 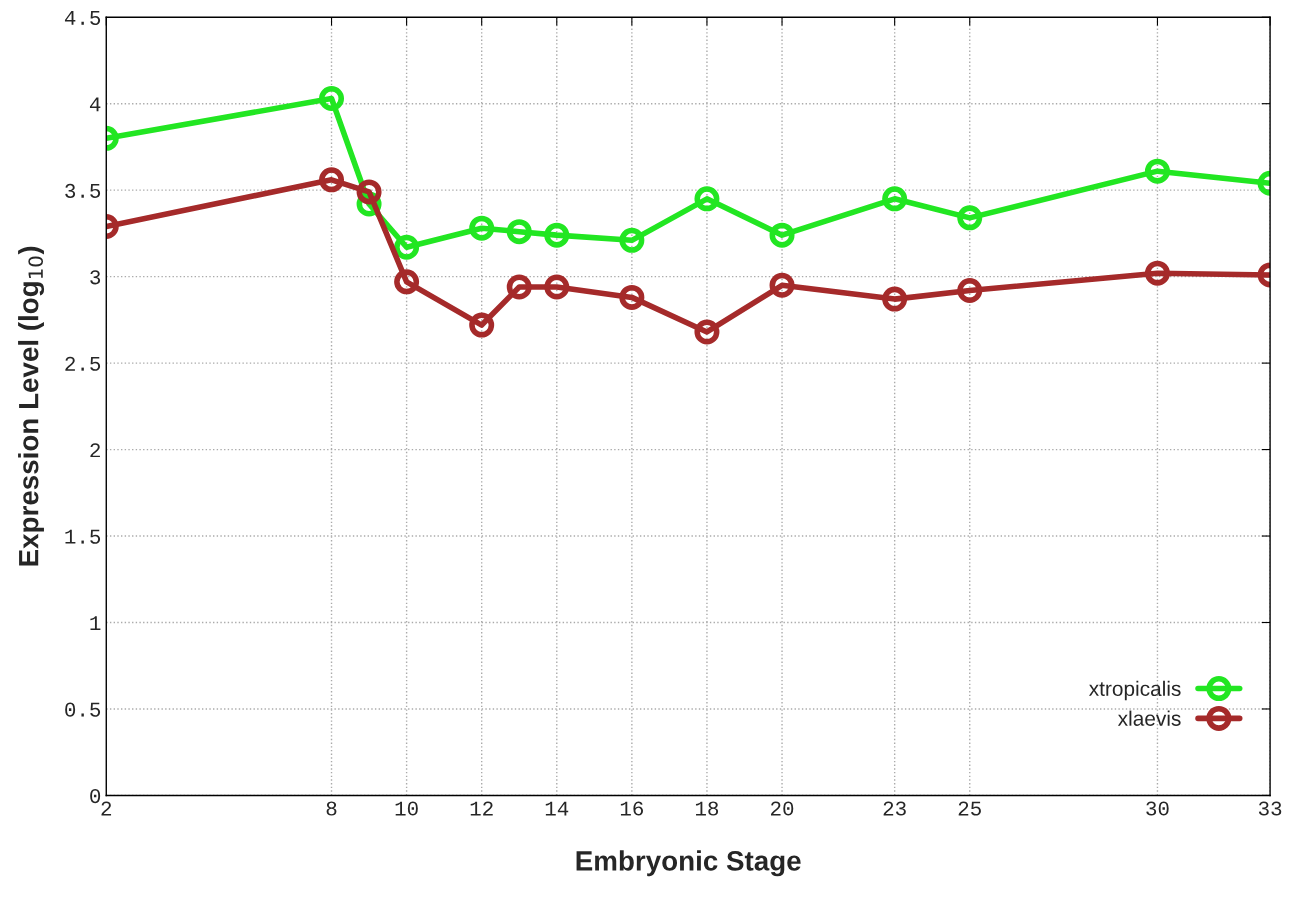 What do you see at coordinates (707, 808) in the screenshot?
I see `x-tick-label: 18` at bounding box center [707, 808].